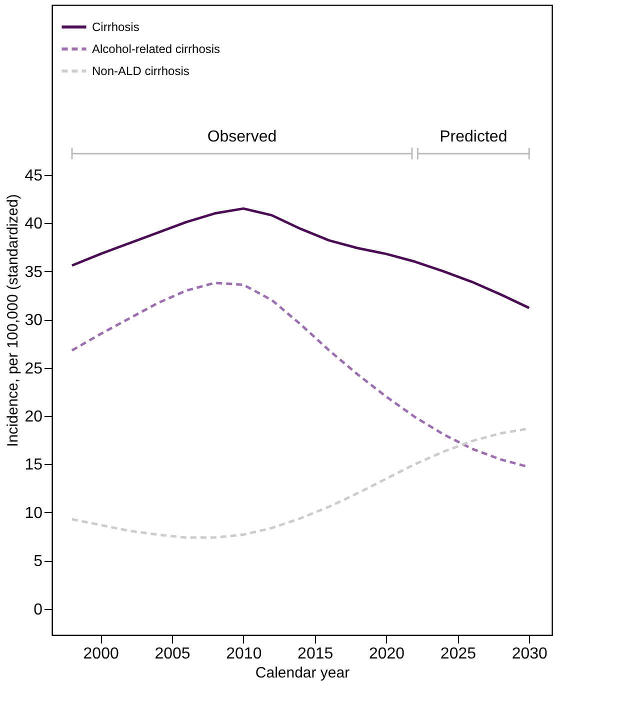 The width and height of the screenshot is (623, 723). What do you see at coordinates (316, 654) in the screenshot?
I see `x-tick-label: 2015` at bounding box center [316, 654].